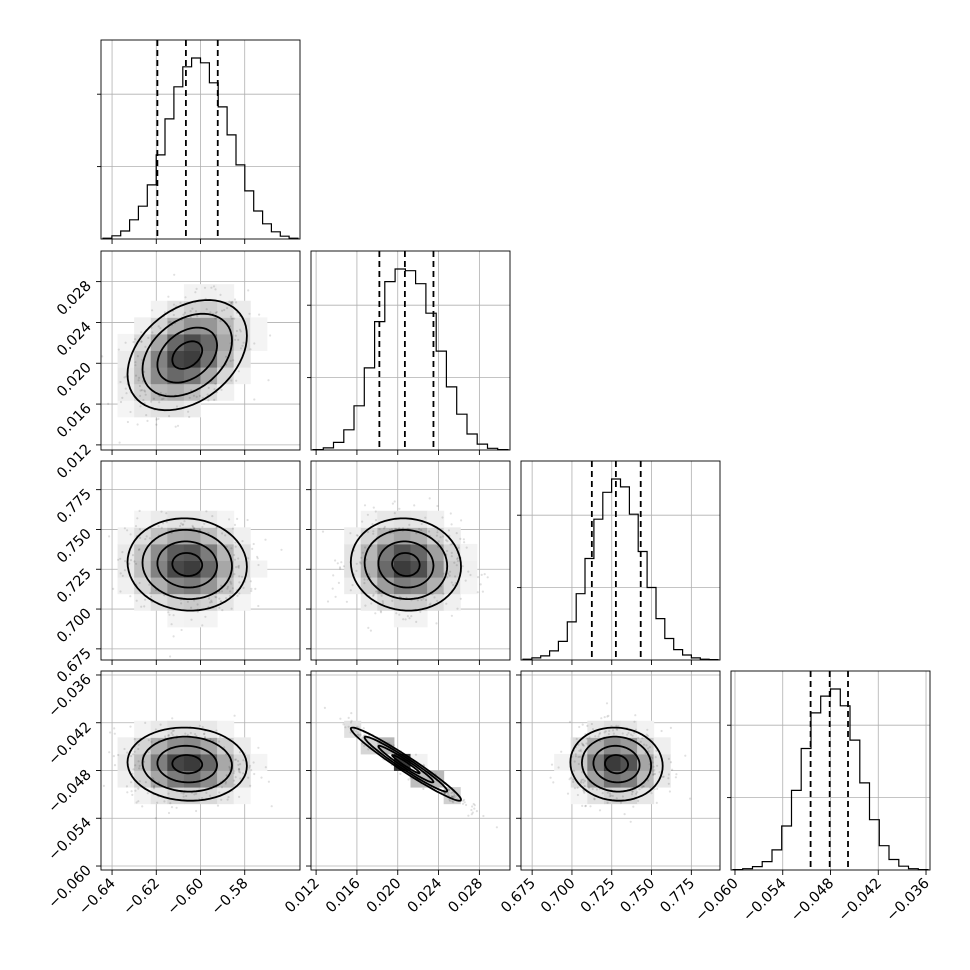  Describe the element at coordinates (813, 797) in the screenshot. I see `panel-3-3: −0.060−0.054−0.048−0.042−0.036` at that location.